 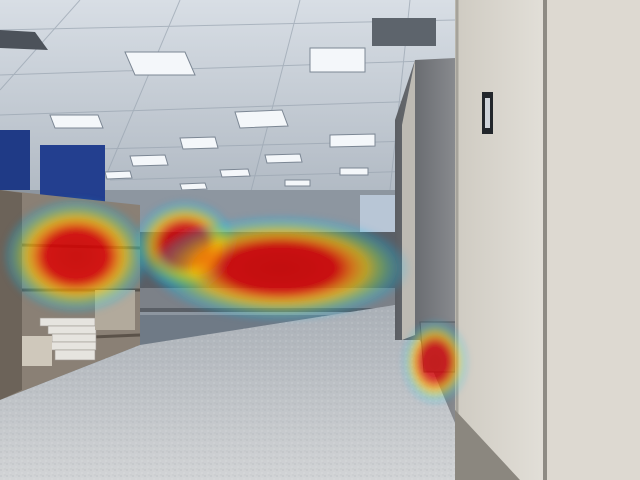 I want to click on left-shelf-hotspot, so click(x=76, y=256).